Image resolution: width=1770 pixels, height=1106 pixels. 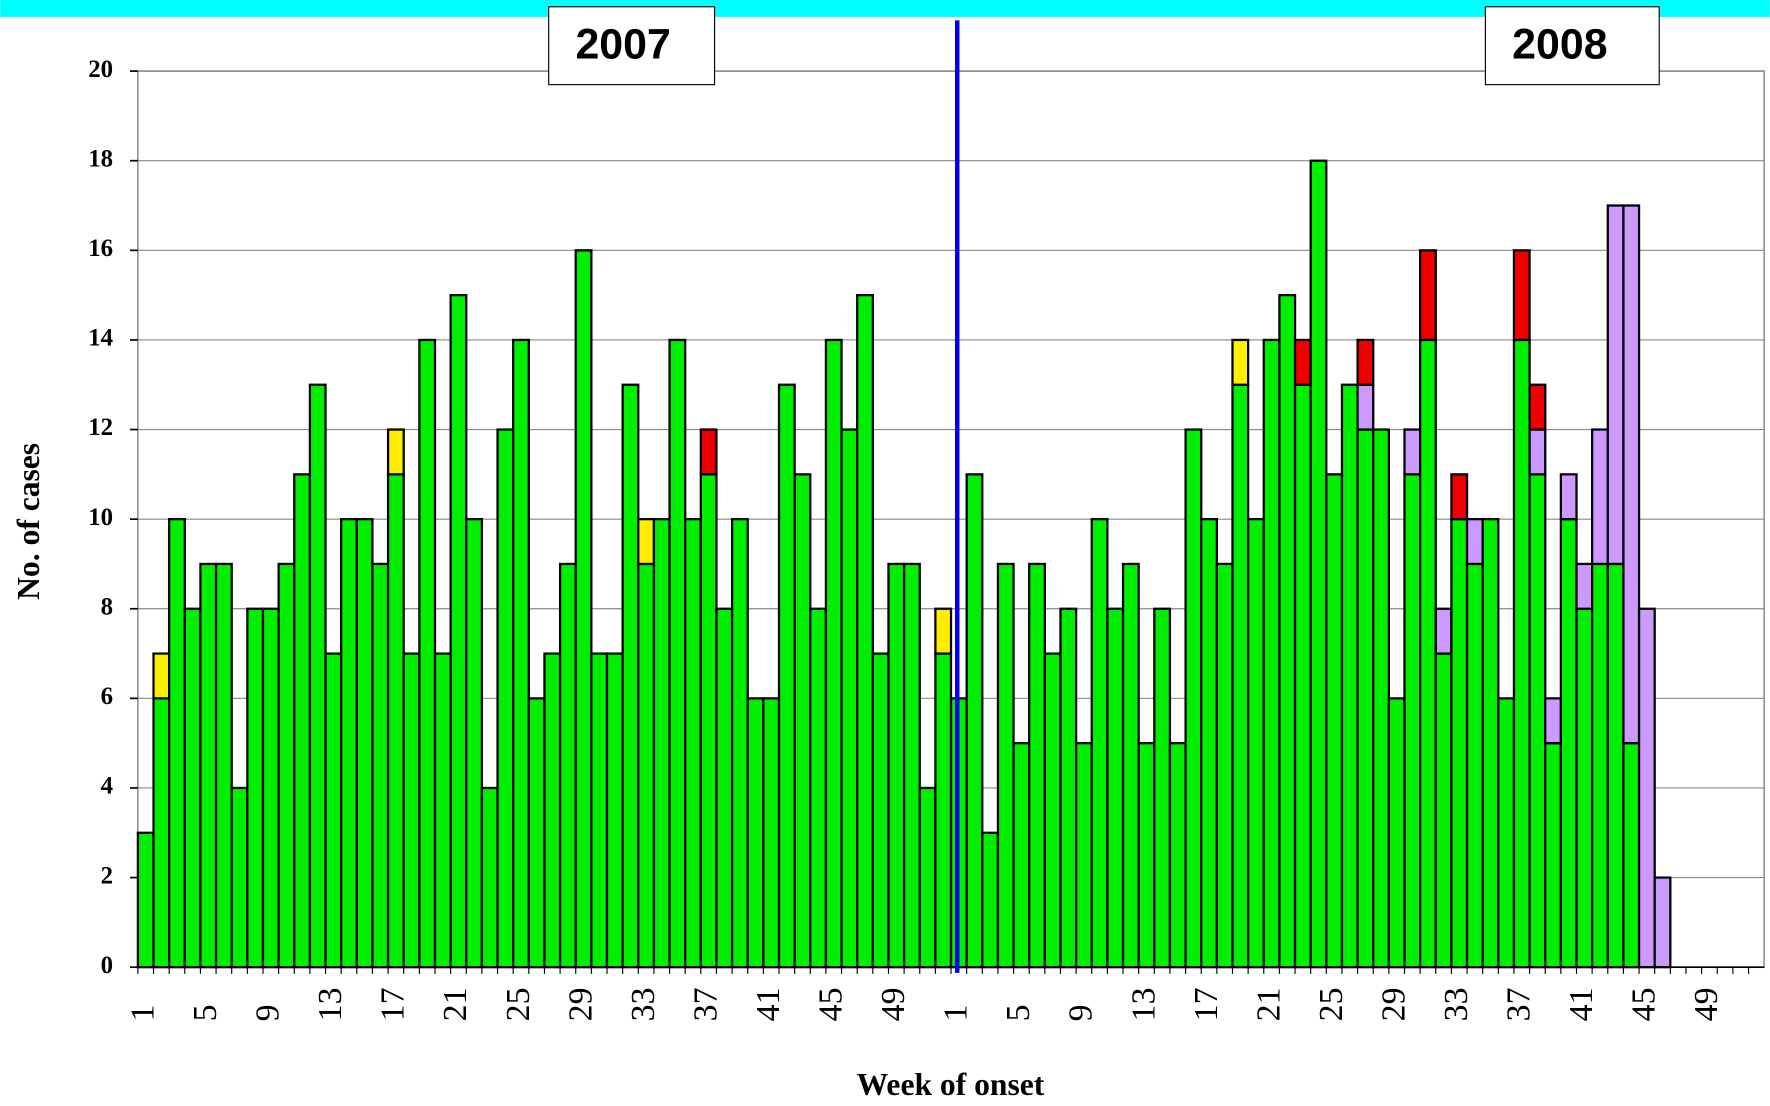 What do you see at coordinates (1559, 45) in the screenshot?
I see `annotation: 2008` at bounding box center [1559, 45].